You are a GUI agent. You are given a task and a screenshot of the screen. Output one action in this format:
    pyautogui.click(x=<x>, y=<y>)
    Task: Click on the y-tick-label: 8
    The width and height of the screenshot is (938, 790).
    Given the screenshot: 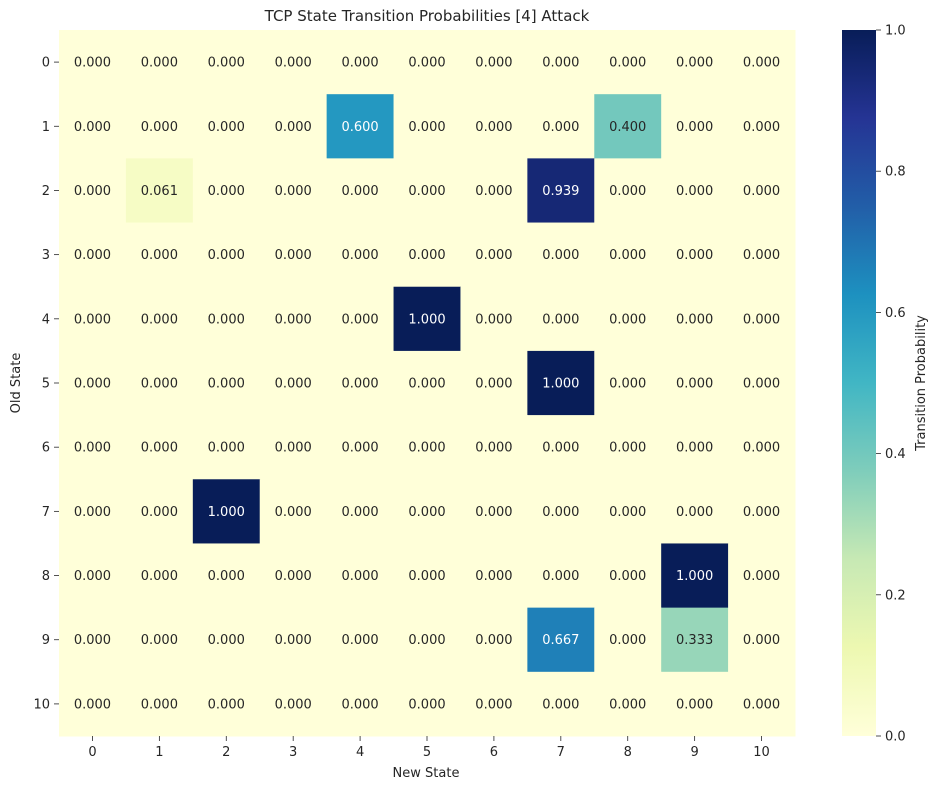 What is the action you would take?
    pyautogui.click(x=46, y=576)
    